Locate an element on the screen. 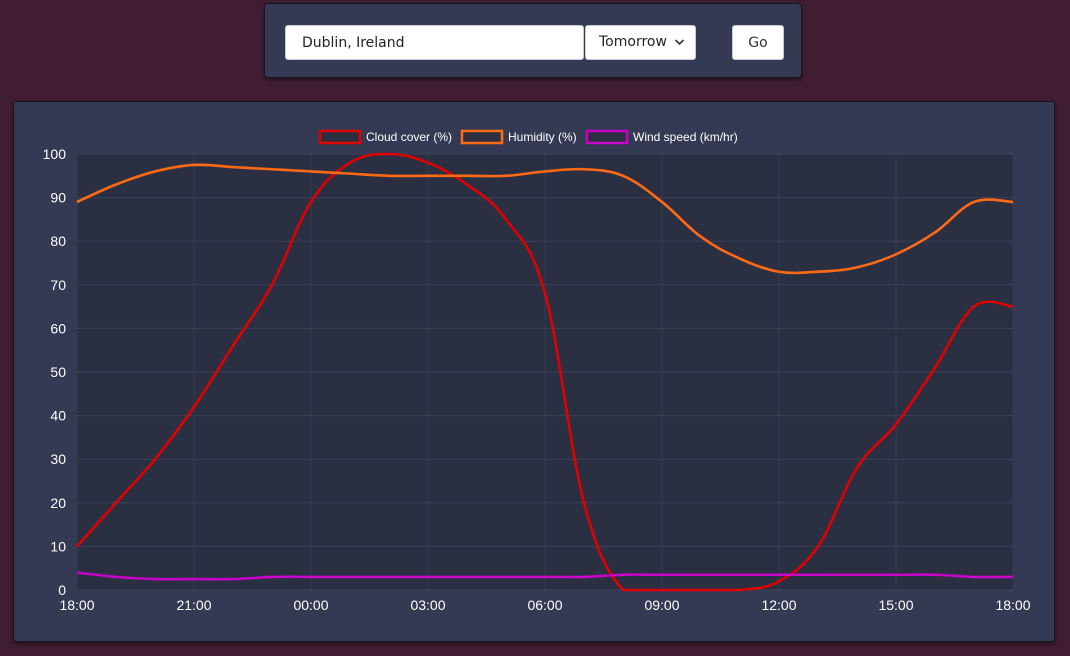 This screenshot has height=656, width=1070. location-input is located at coordinates (434, 42).